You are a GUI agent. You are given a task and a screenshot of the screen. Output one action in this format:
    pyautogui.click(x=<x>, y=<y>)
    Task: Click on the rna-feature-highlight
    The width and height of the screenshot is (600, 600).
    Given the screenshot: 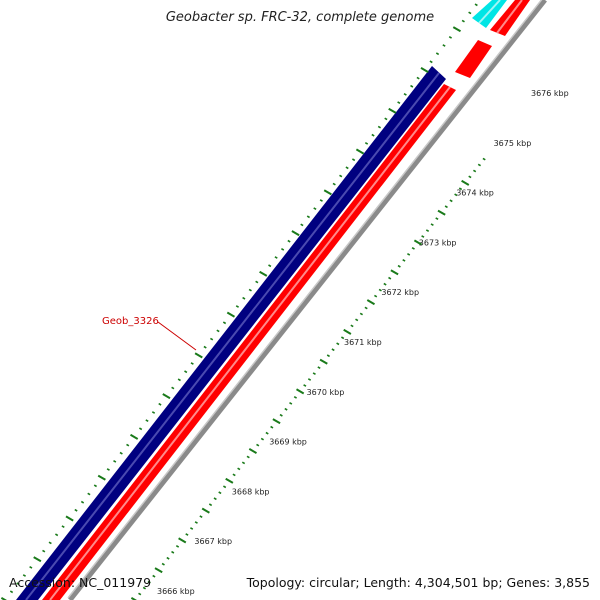 What is the action you would take?
    pyautogui.click(x=489, y=12)
    